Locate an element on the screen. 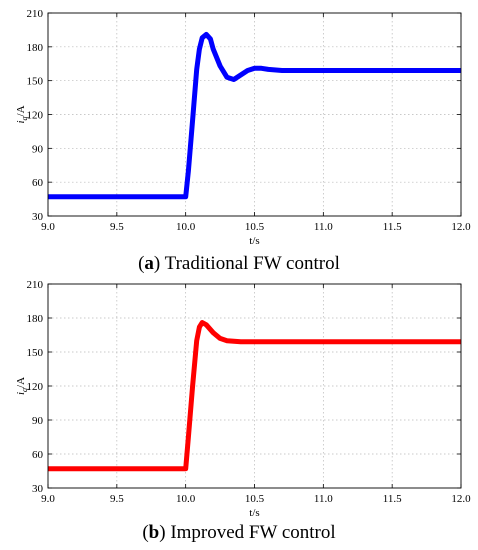 The image size is (478, 550). caption-a-letter: a is located at coordinates (149, 263).